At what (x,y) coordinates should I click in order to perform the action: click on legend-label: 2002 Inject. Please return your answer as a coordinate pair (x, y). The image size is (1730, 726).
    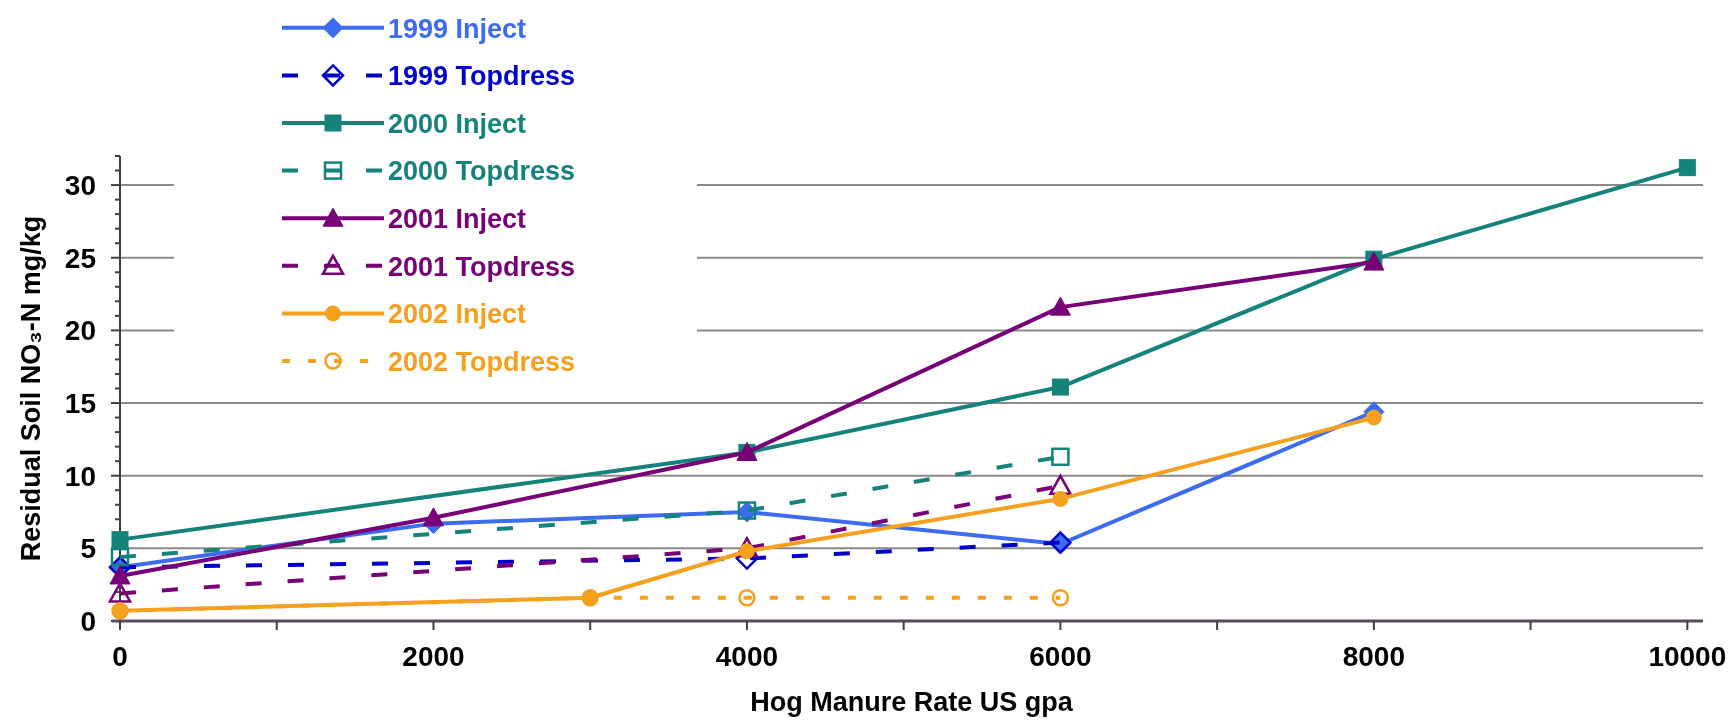
    Looking at the image, I should click on (457, 314).